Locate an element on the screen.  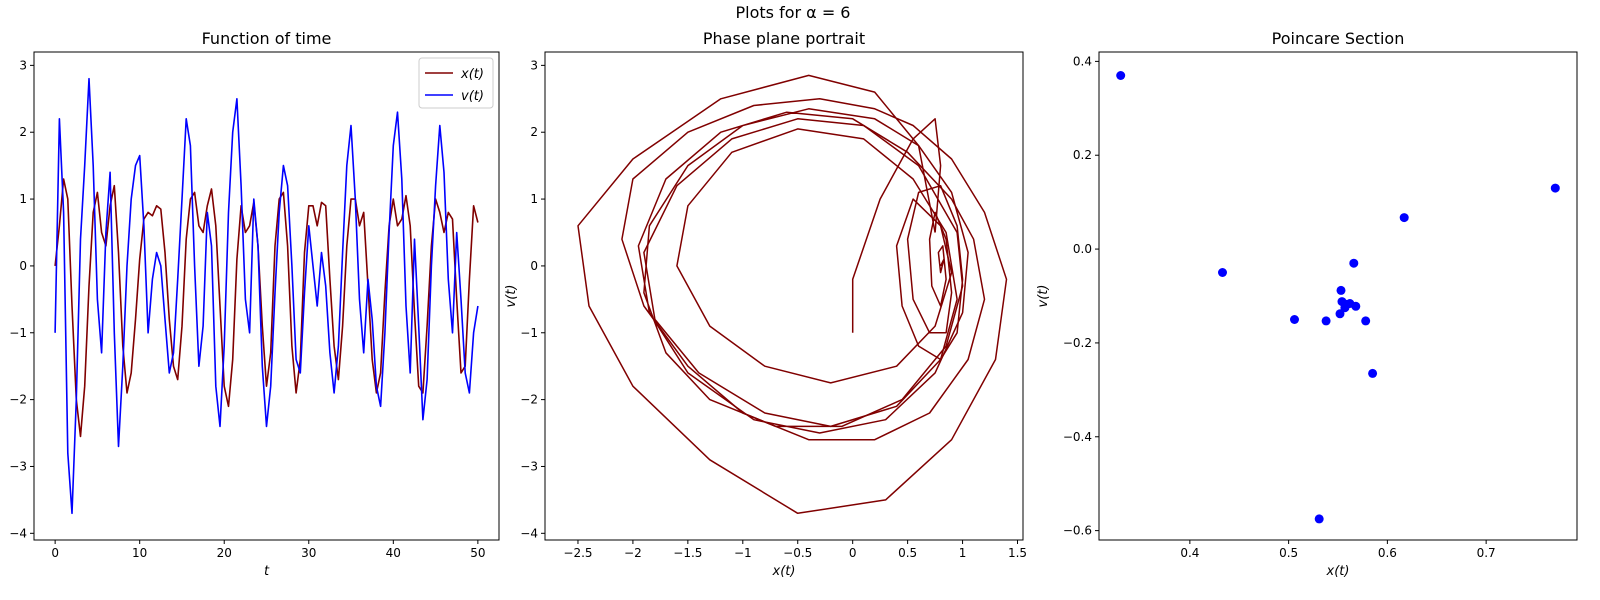
x-tick-label: 40 is located at coordinates (393, 553).